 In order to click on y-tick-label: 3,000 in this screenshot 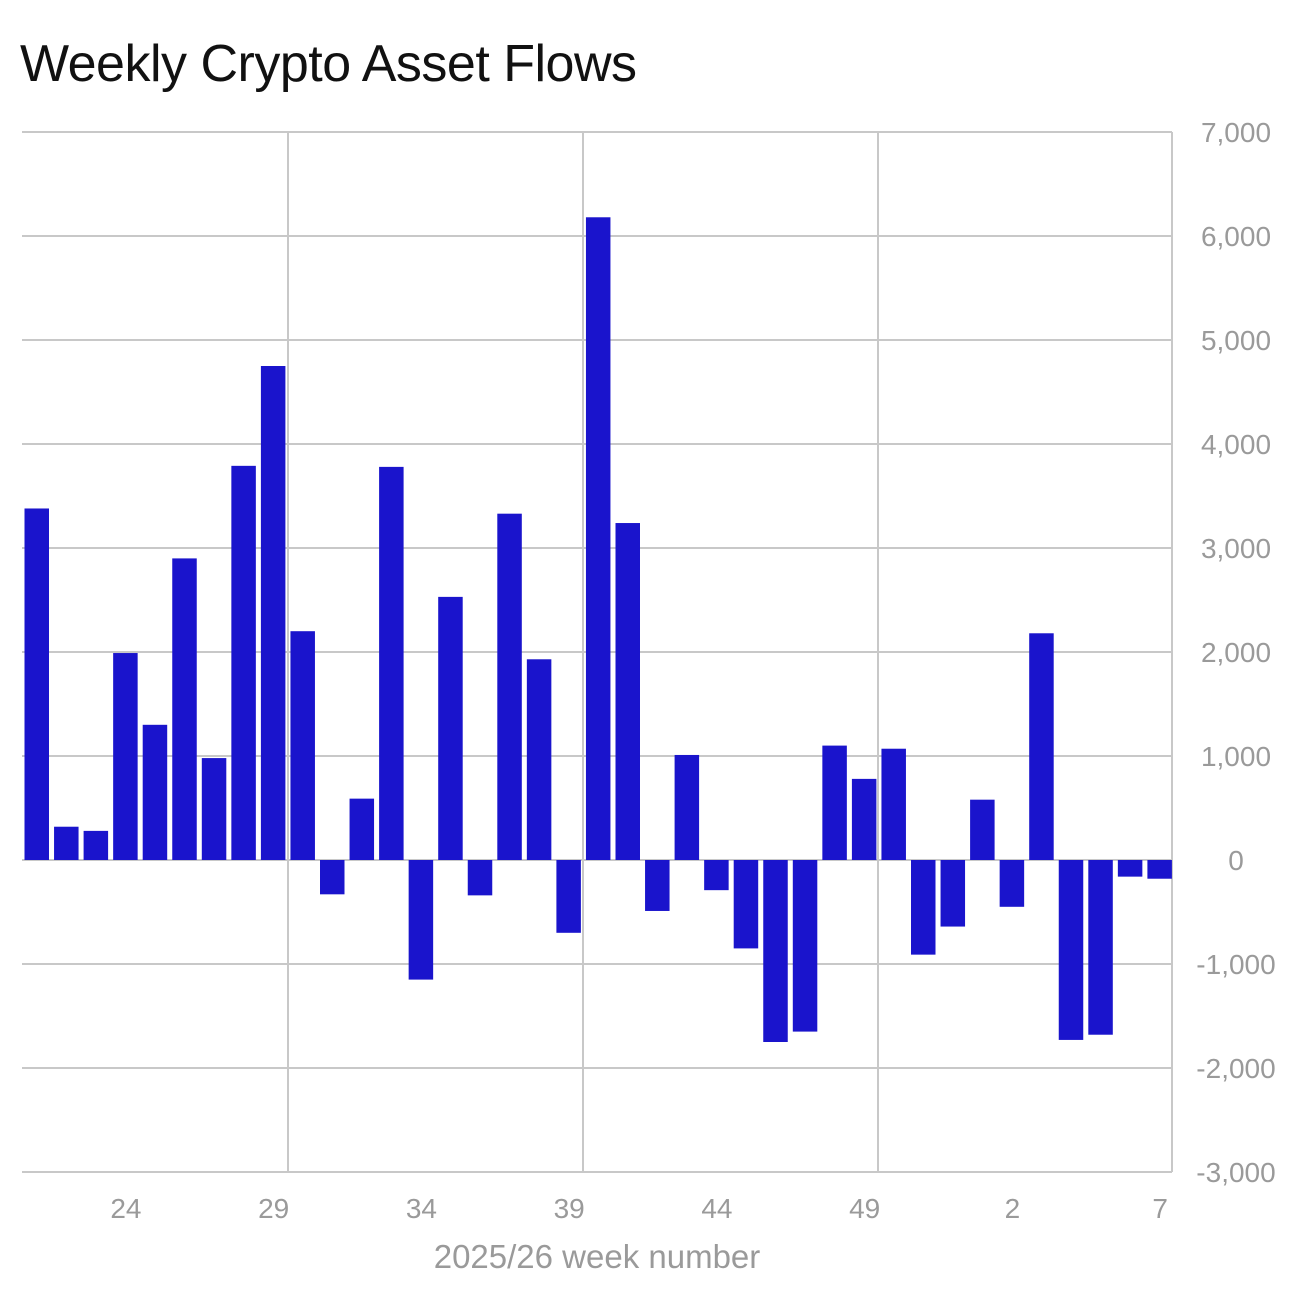, I will do `click(1236, 548)`.